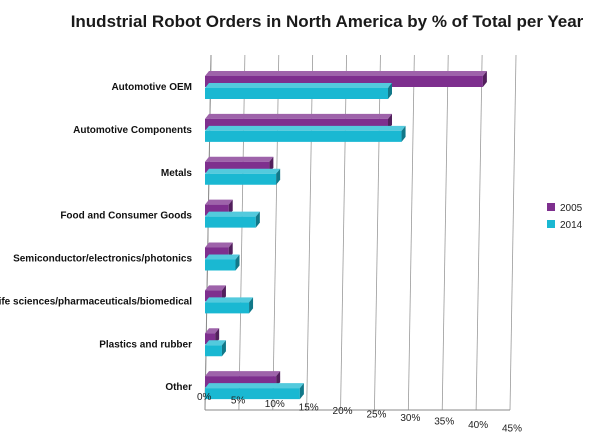 The image size is (600, 445). Describe the element at coordinates (177, 173) in the screenshot. I see `category-label: Metals` at that location.